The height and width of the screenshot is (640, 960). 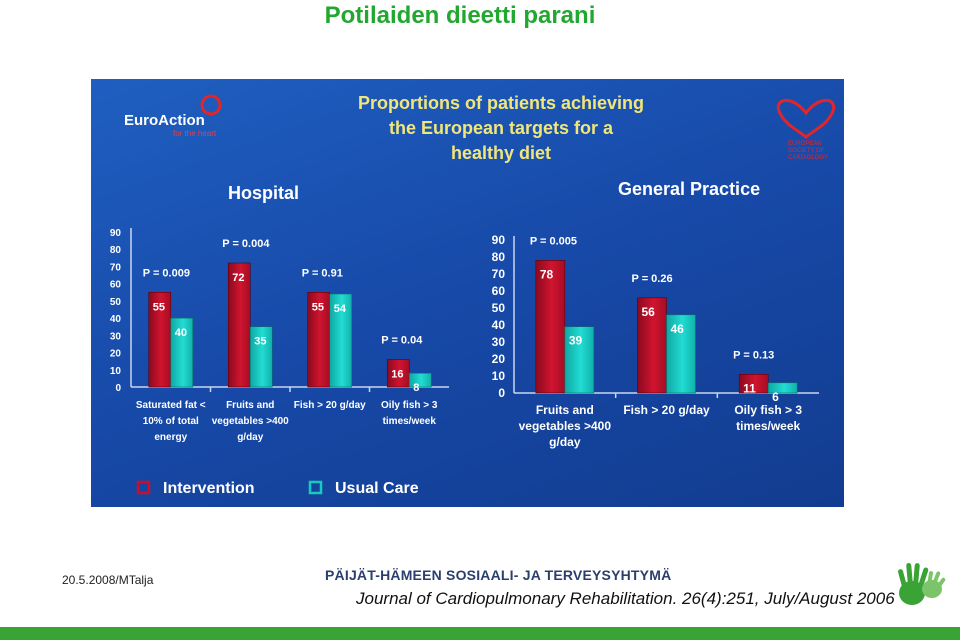 I want to click on bar-value-label: 78, so click(x=547, y=274).